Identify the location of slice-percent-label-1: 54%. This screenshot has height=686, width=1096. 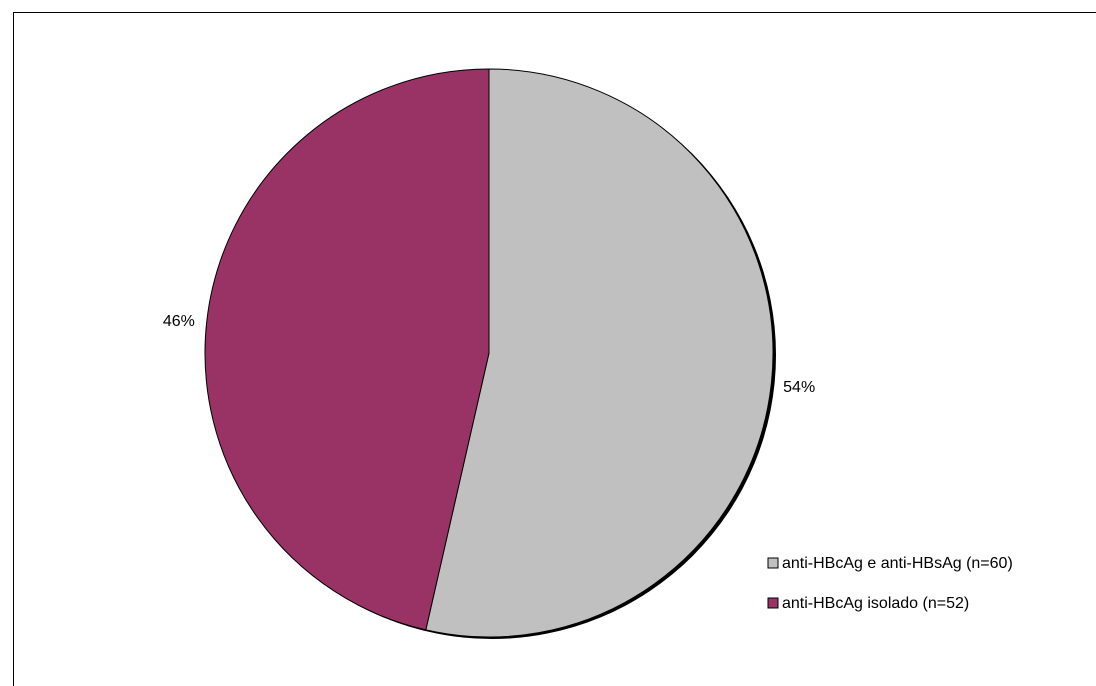
(799, 387).